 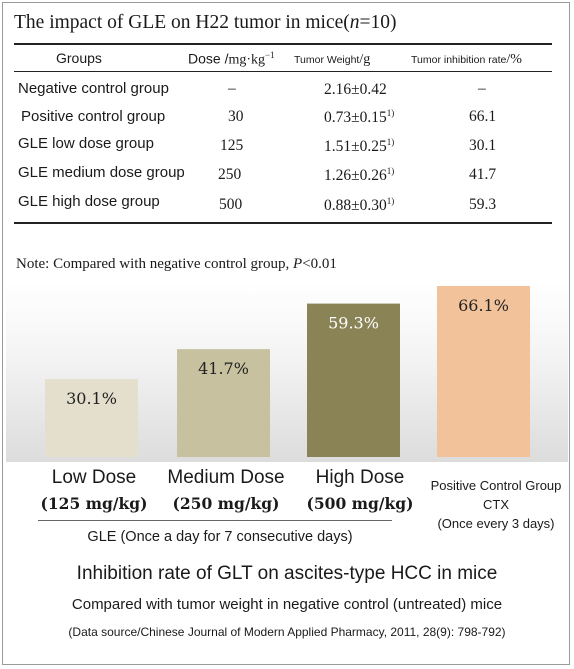 What do you see at coordinates (101, 172) in the screenshot?
I see `table-row-medium-group: GLE medium dose group` at bounding box center [101, 172].